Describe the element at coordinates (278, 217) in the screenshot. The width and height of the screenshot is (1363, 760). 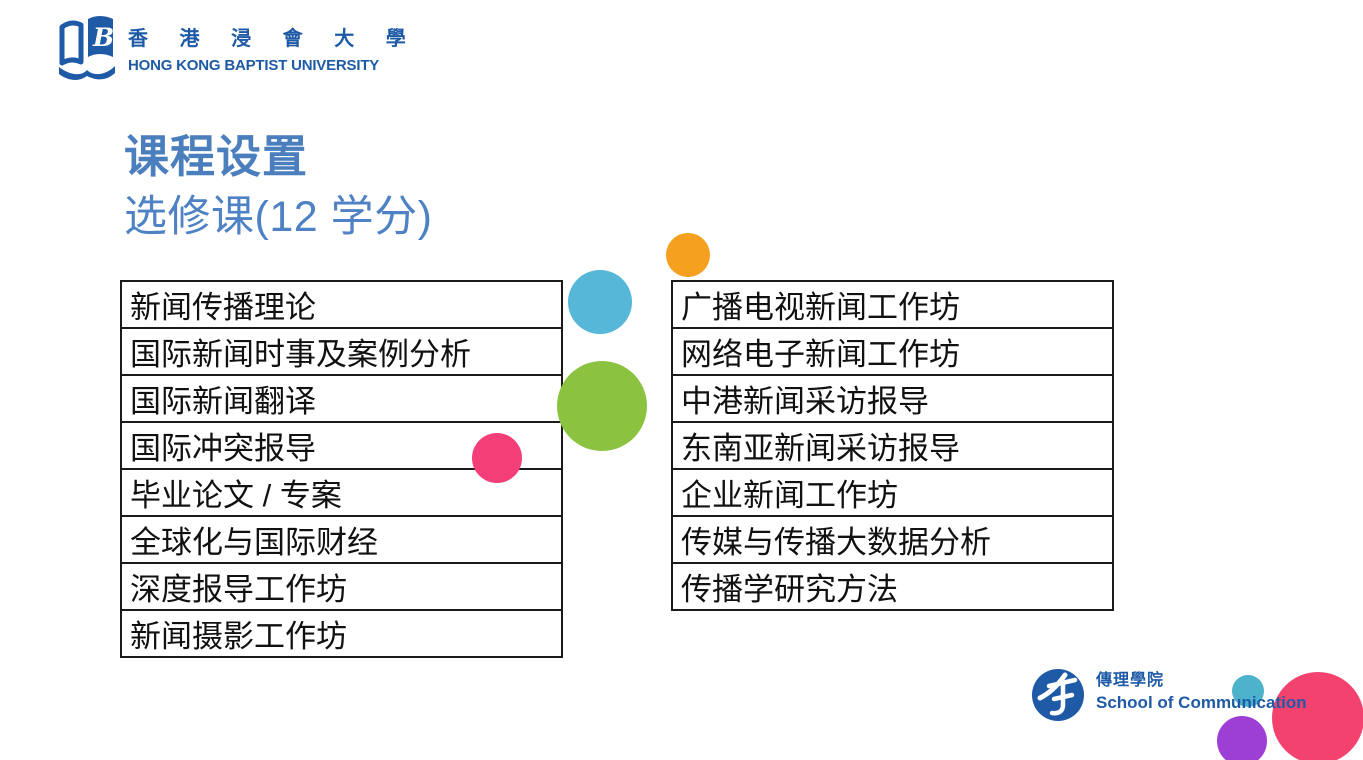
I see `page-subtitle: 选修课(12 学分)` at that location.